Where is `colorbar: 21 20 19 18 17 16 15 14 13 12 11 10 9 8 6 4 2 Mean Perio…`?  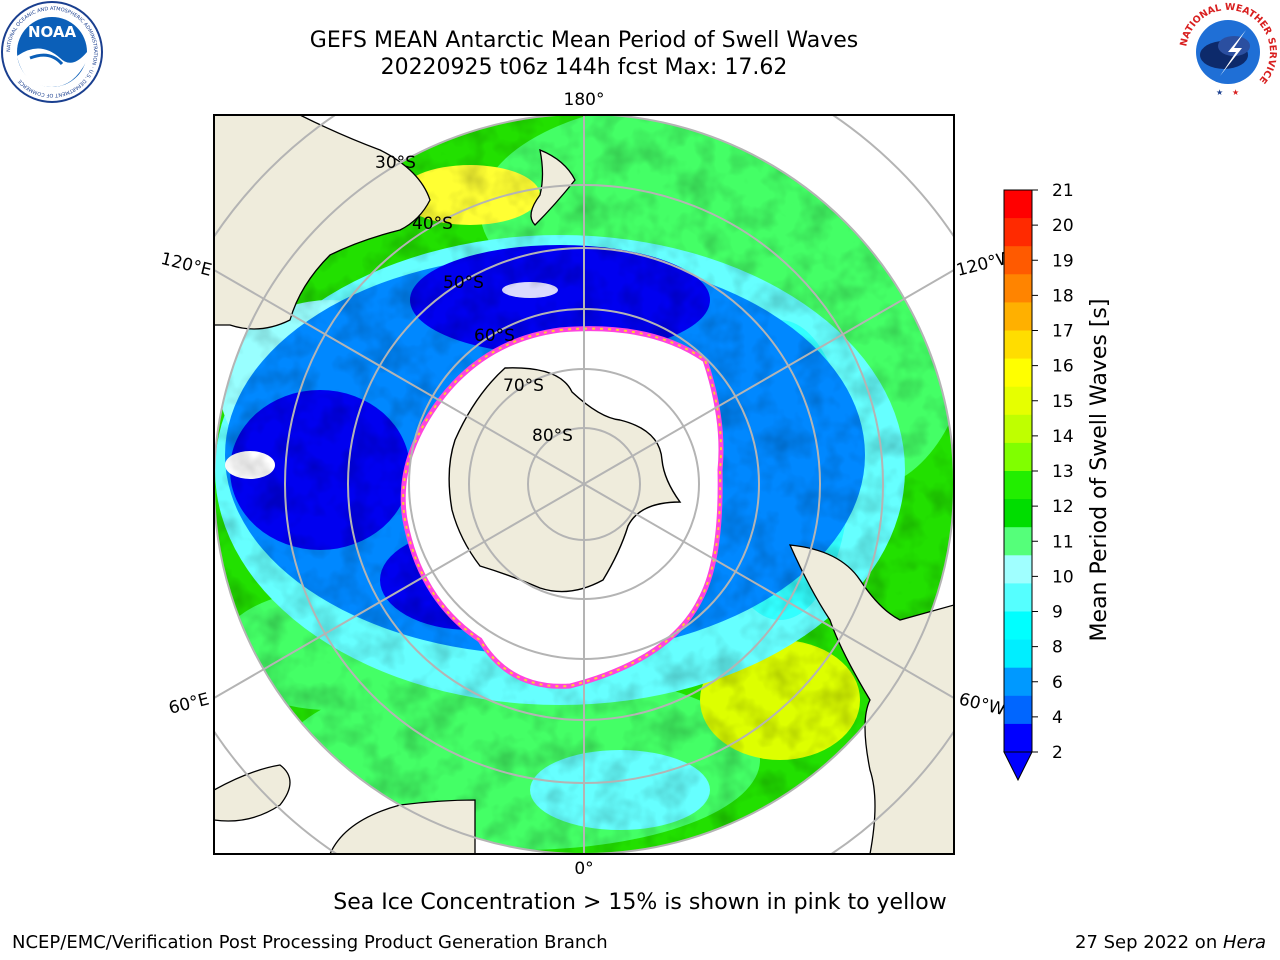
colorbar: 21 20 19 18 17 16 15 14 13 12 11 10 9 8 6 4 2 Mean Perio… is located at coordinates (1057, 481).